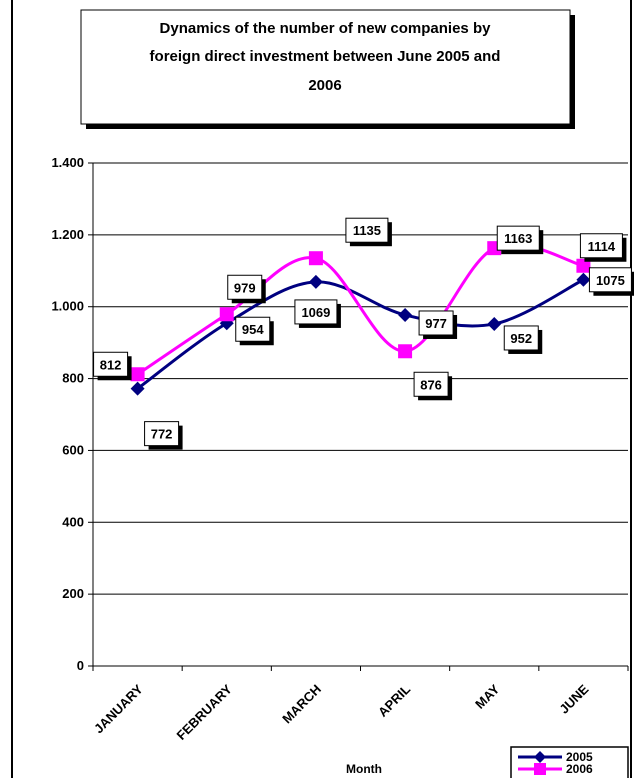  I want to click on data-label-text: 876, so click(431, 384).